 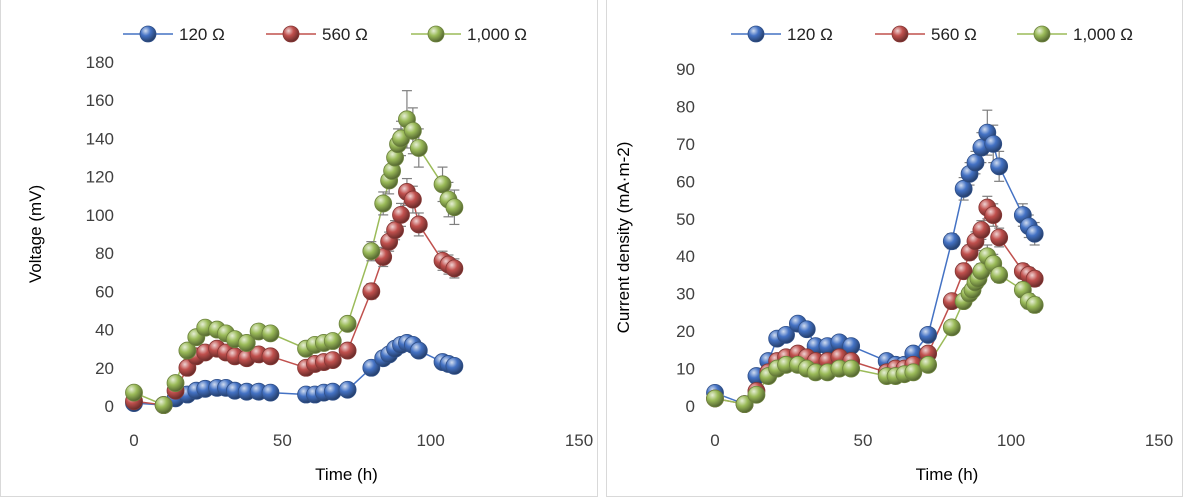 I want to click on y-tick-label: 160, so click(x=100, y=100).